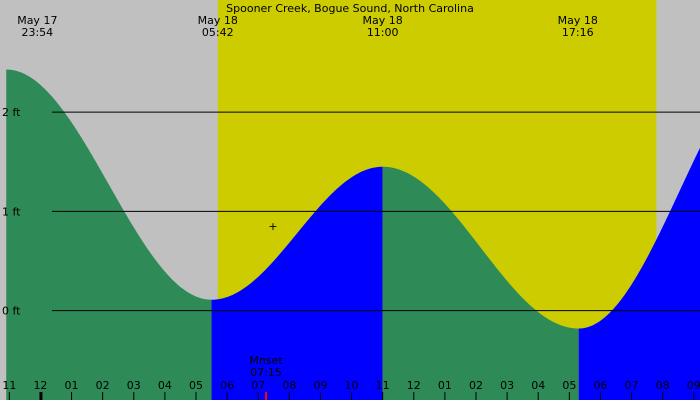 The width and height of the screenshot is (700, 400). I want to click on extreme-time-label: 23:54, so click(37, 32).